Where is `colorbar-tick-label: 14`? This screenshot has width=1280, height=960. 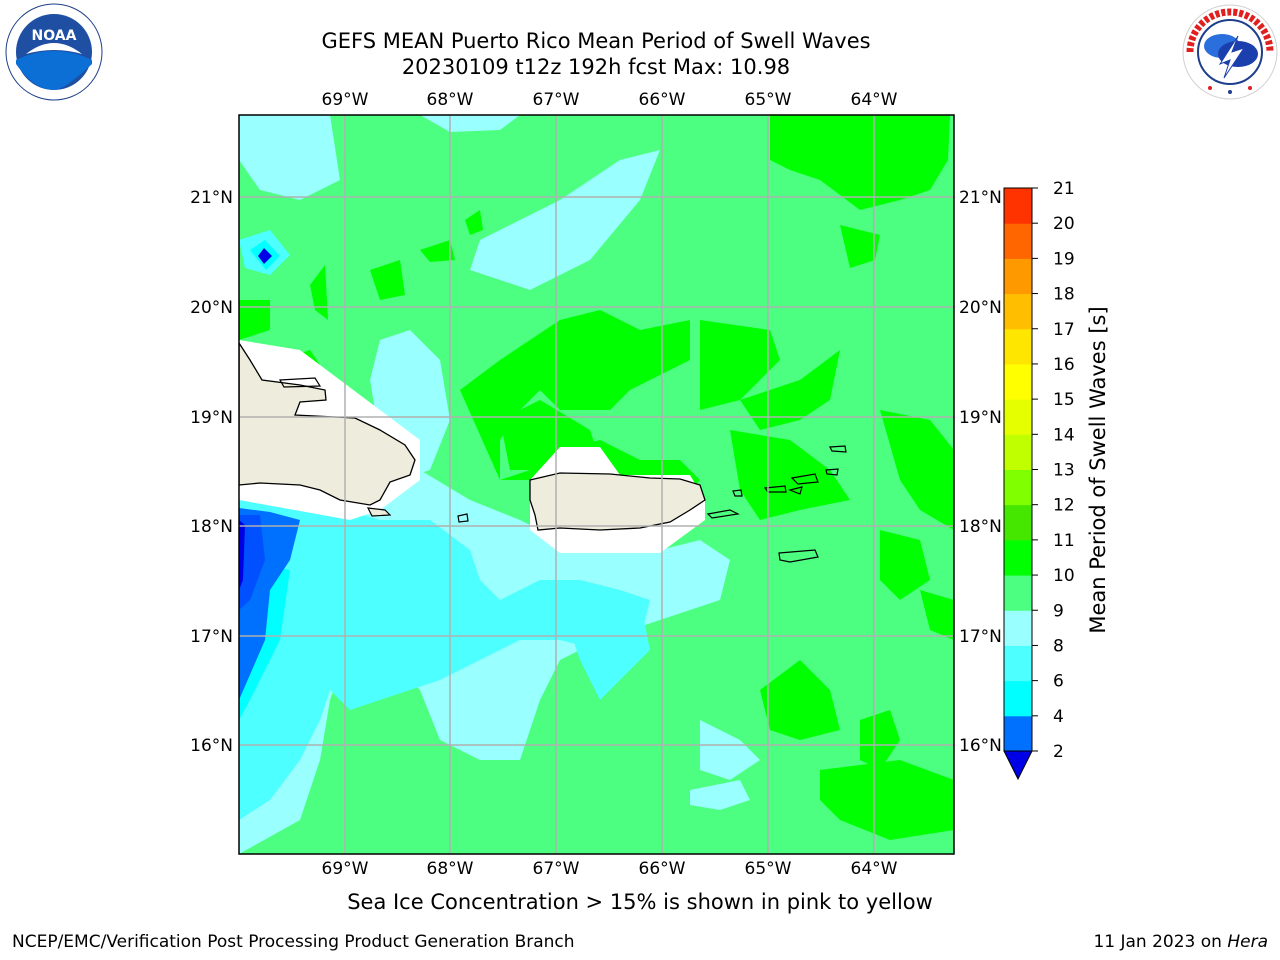
colorbar-tick-label: 14 is located at coordinates (1064, 435).